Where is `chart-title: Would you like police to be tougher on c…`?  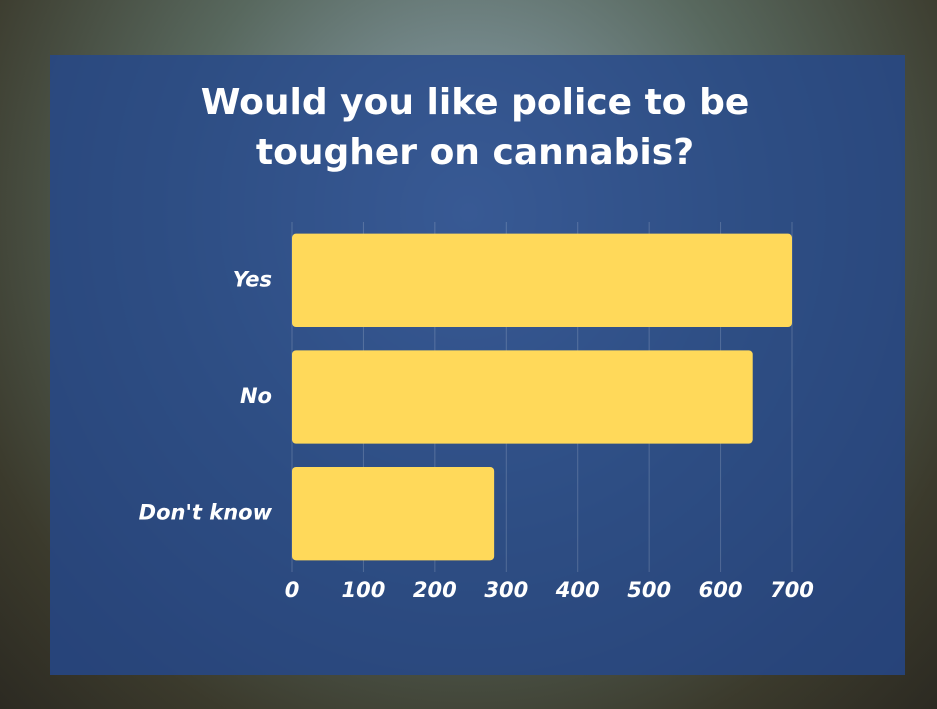
chart-title: Would you like police to be tougher on c… is located at coordinates (475, 127).